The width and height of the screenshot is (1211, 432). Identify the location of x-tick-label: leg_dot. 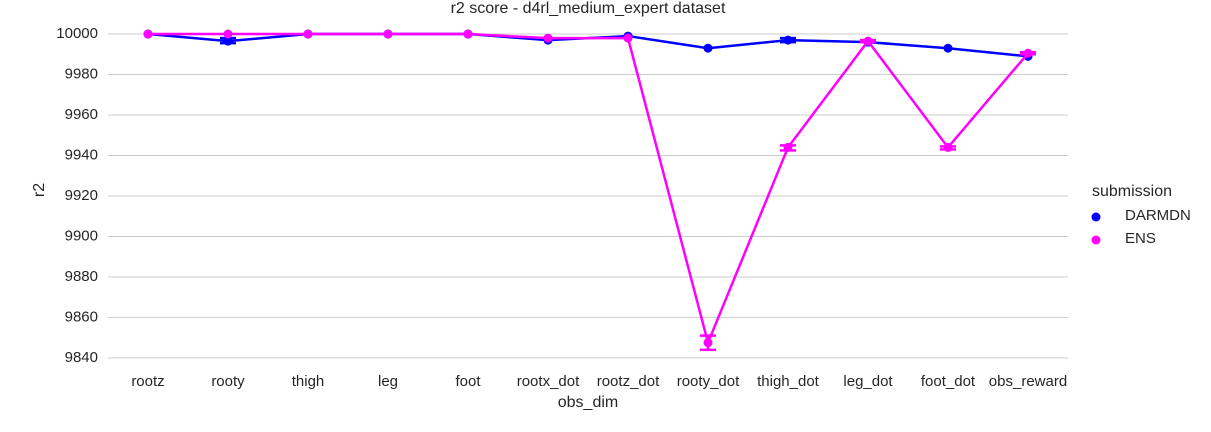
(868, 381).